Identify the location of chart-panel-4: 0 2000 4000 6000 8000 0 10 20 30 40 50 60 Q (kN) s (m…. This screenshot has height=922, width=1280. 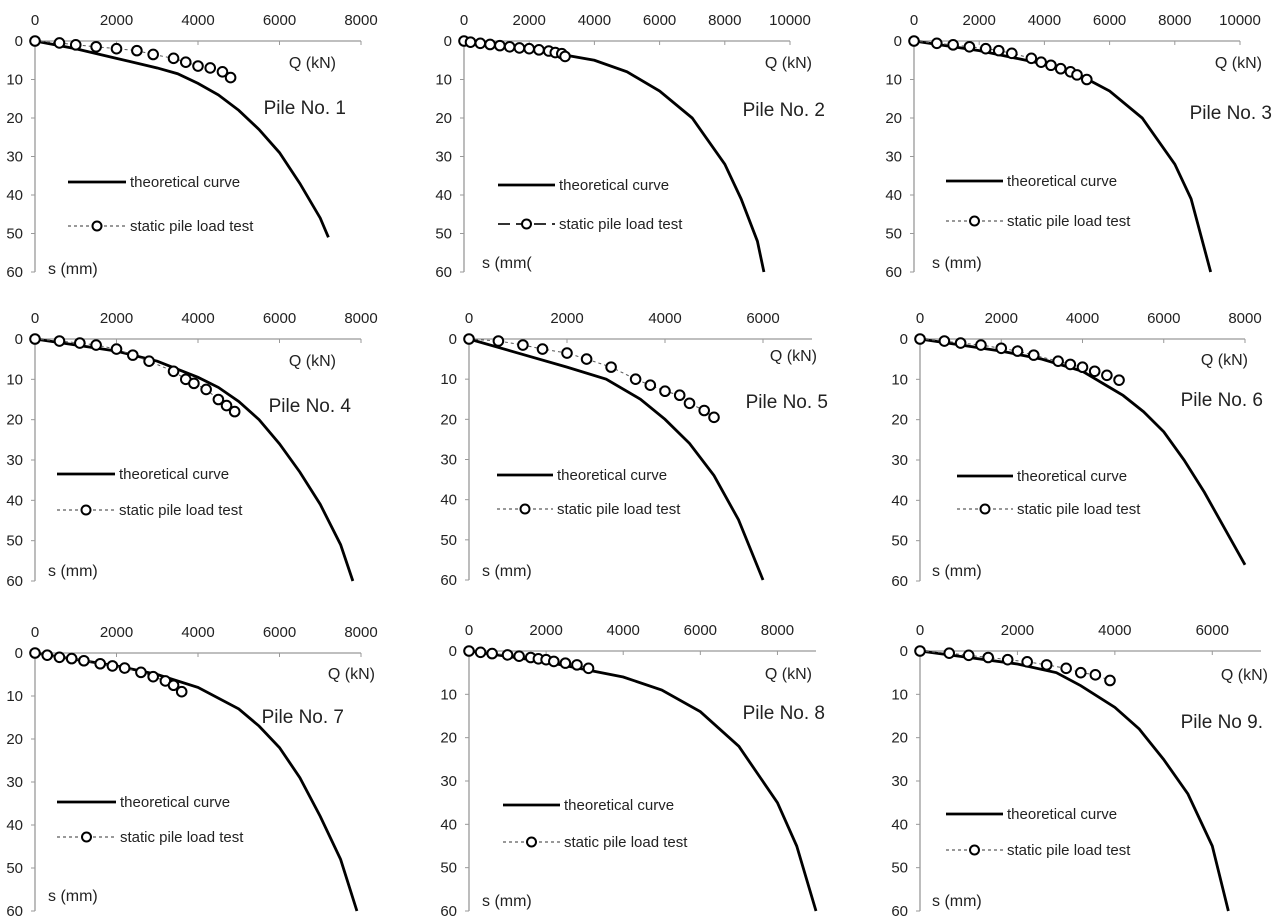
(191, 450).